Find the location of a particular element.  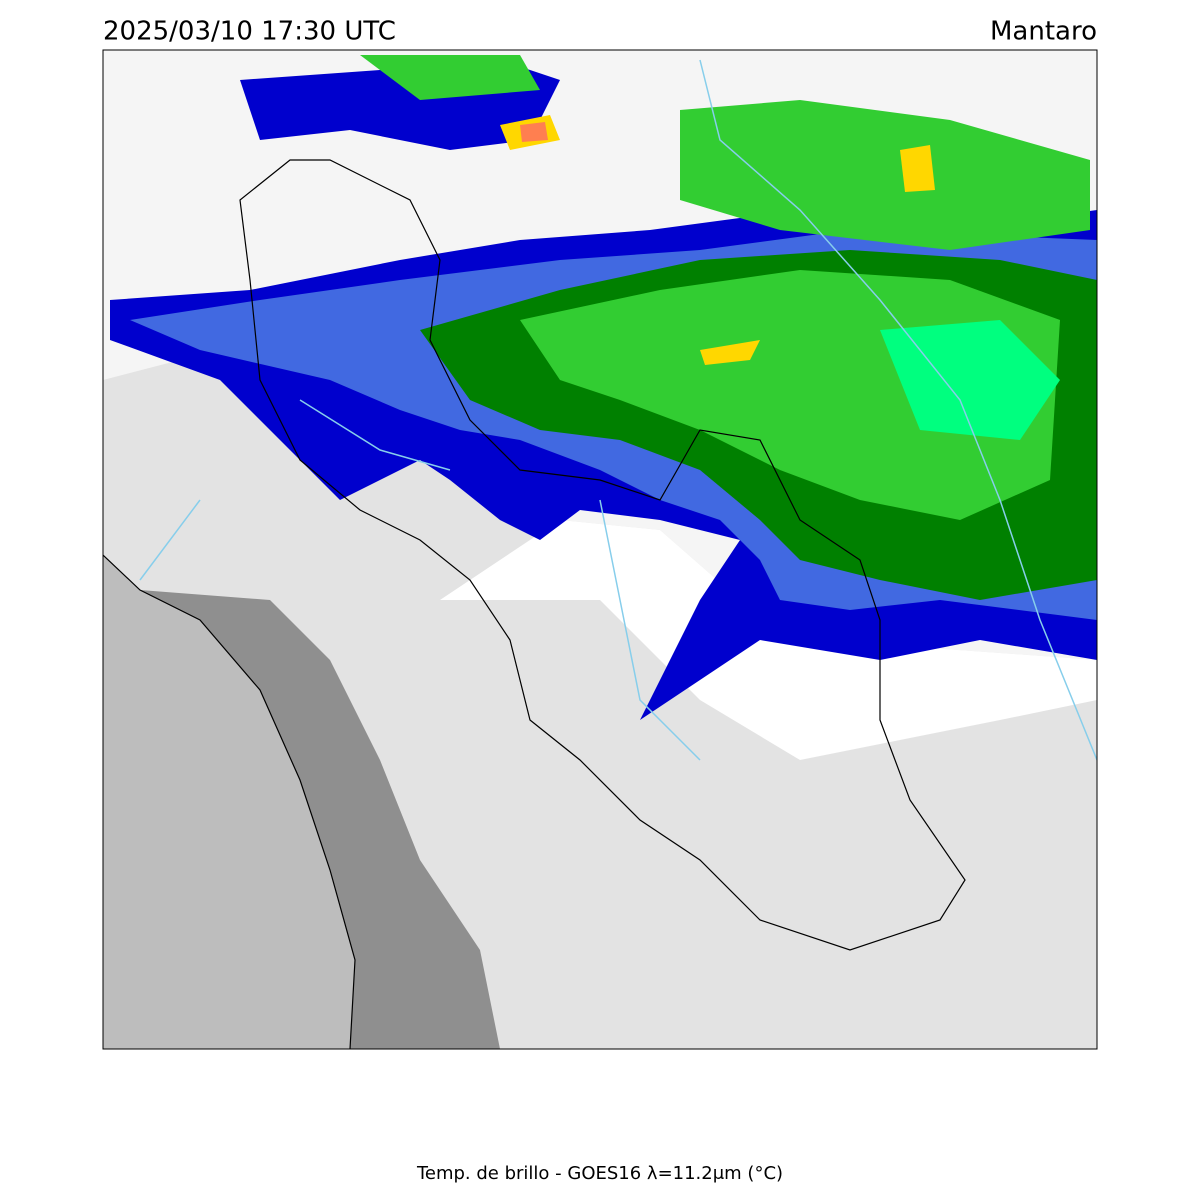

region: Mantaro is located at coordinates (1043, 32).